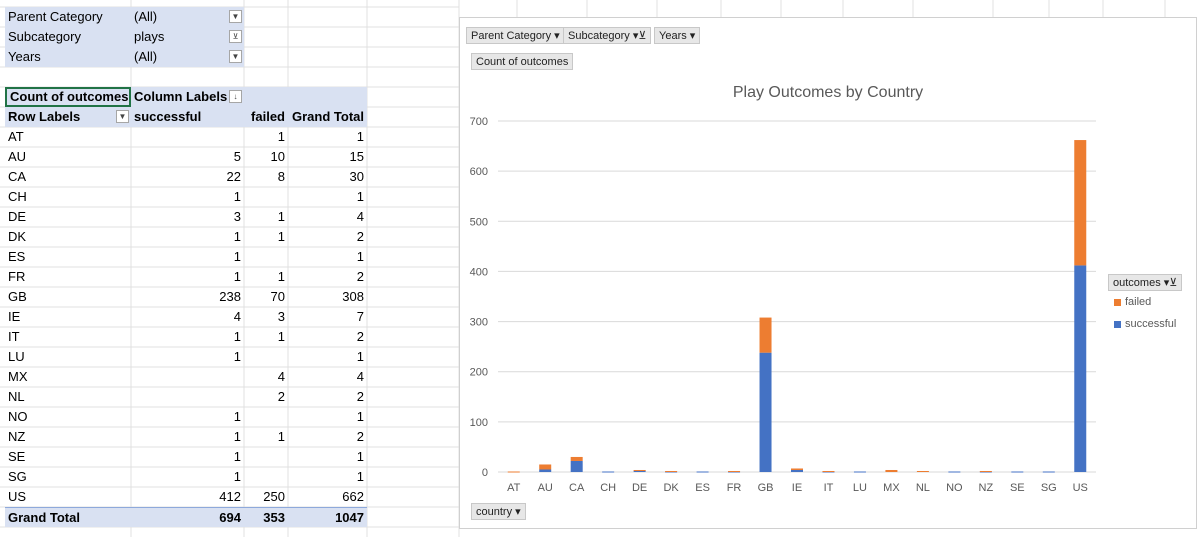 The width and height of the screenshot is (1197, 537). What do you see at coordinates (277, 296) in the screenshot?
I see `row-failed: 70` at bounding box center [277, 296].